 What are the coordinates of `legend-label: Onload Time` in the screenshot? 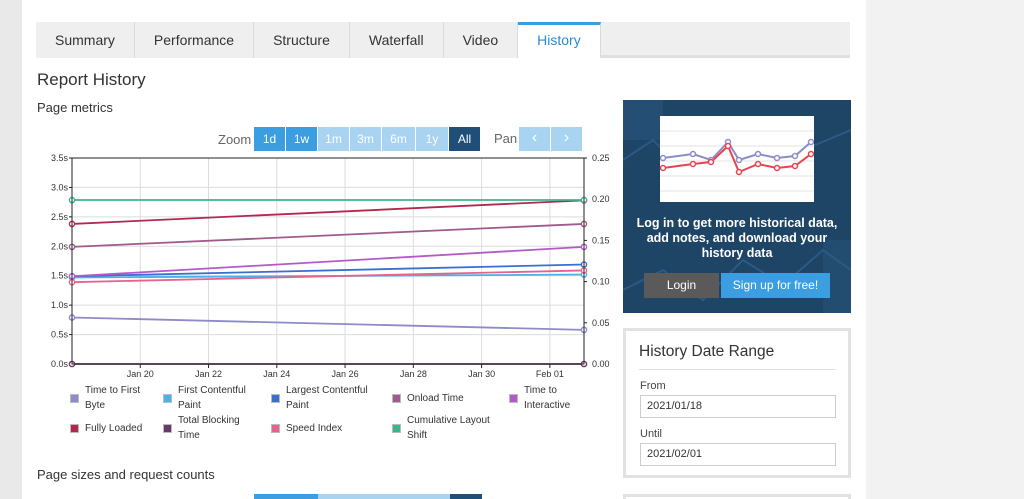 It's located at (435, 398).